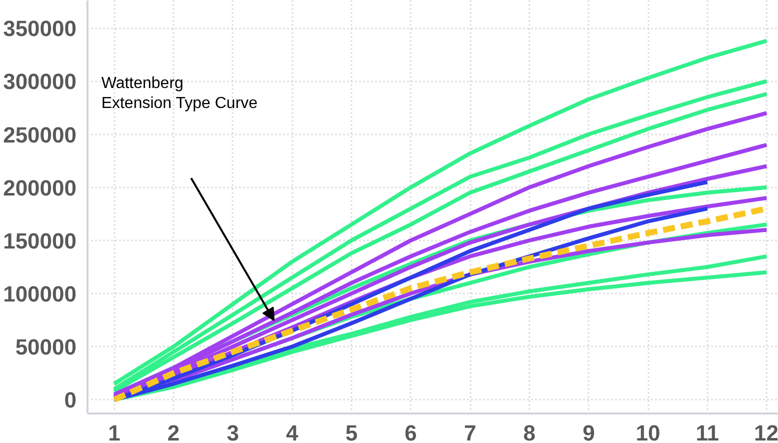  I want to click on x-tick-label: 3, so click(232, 431).